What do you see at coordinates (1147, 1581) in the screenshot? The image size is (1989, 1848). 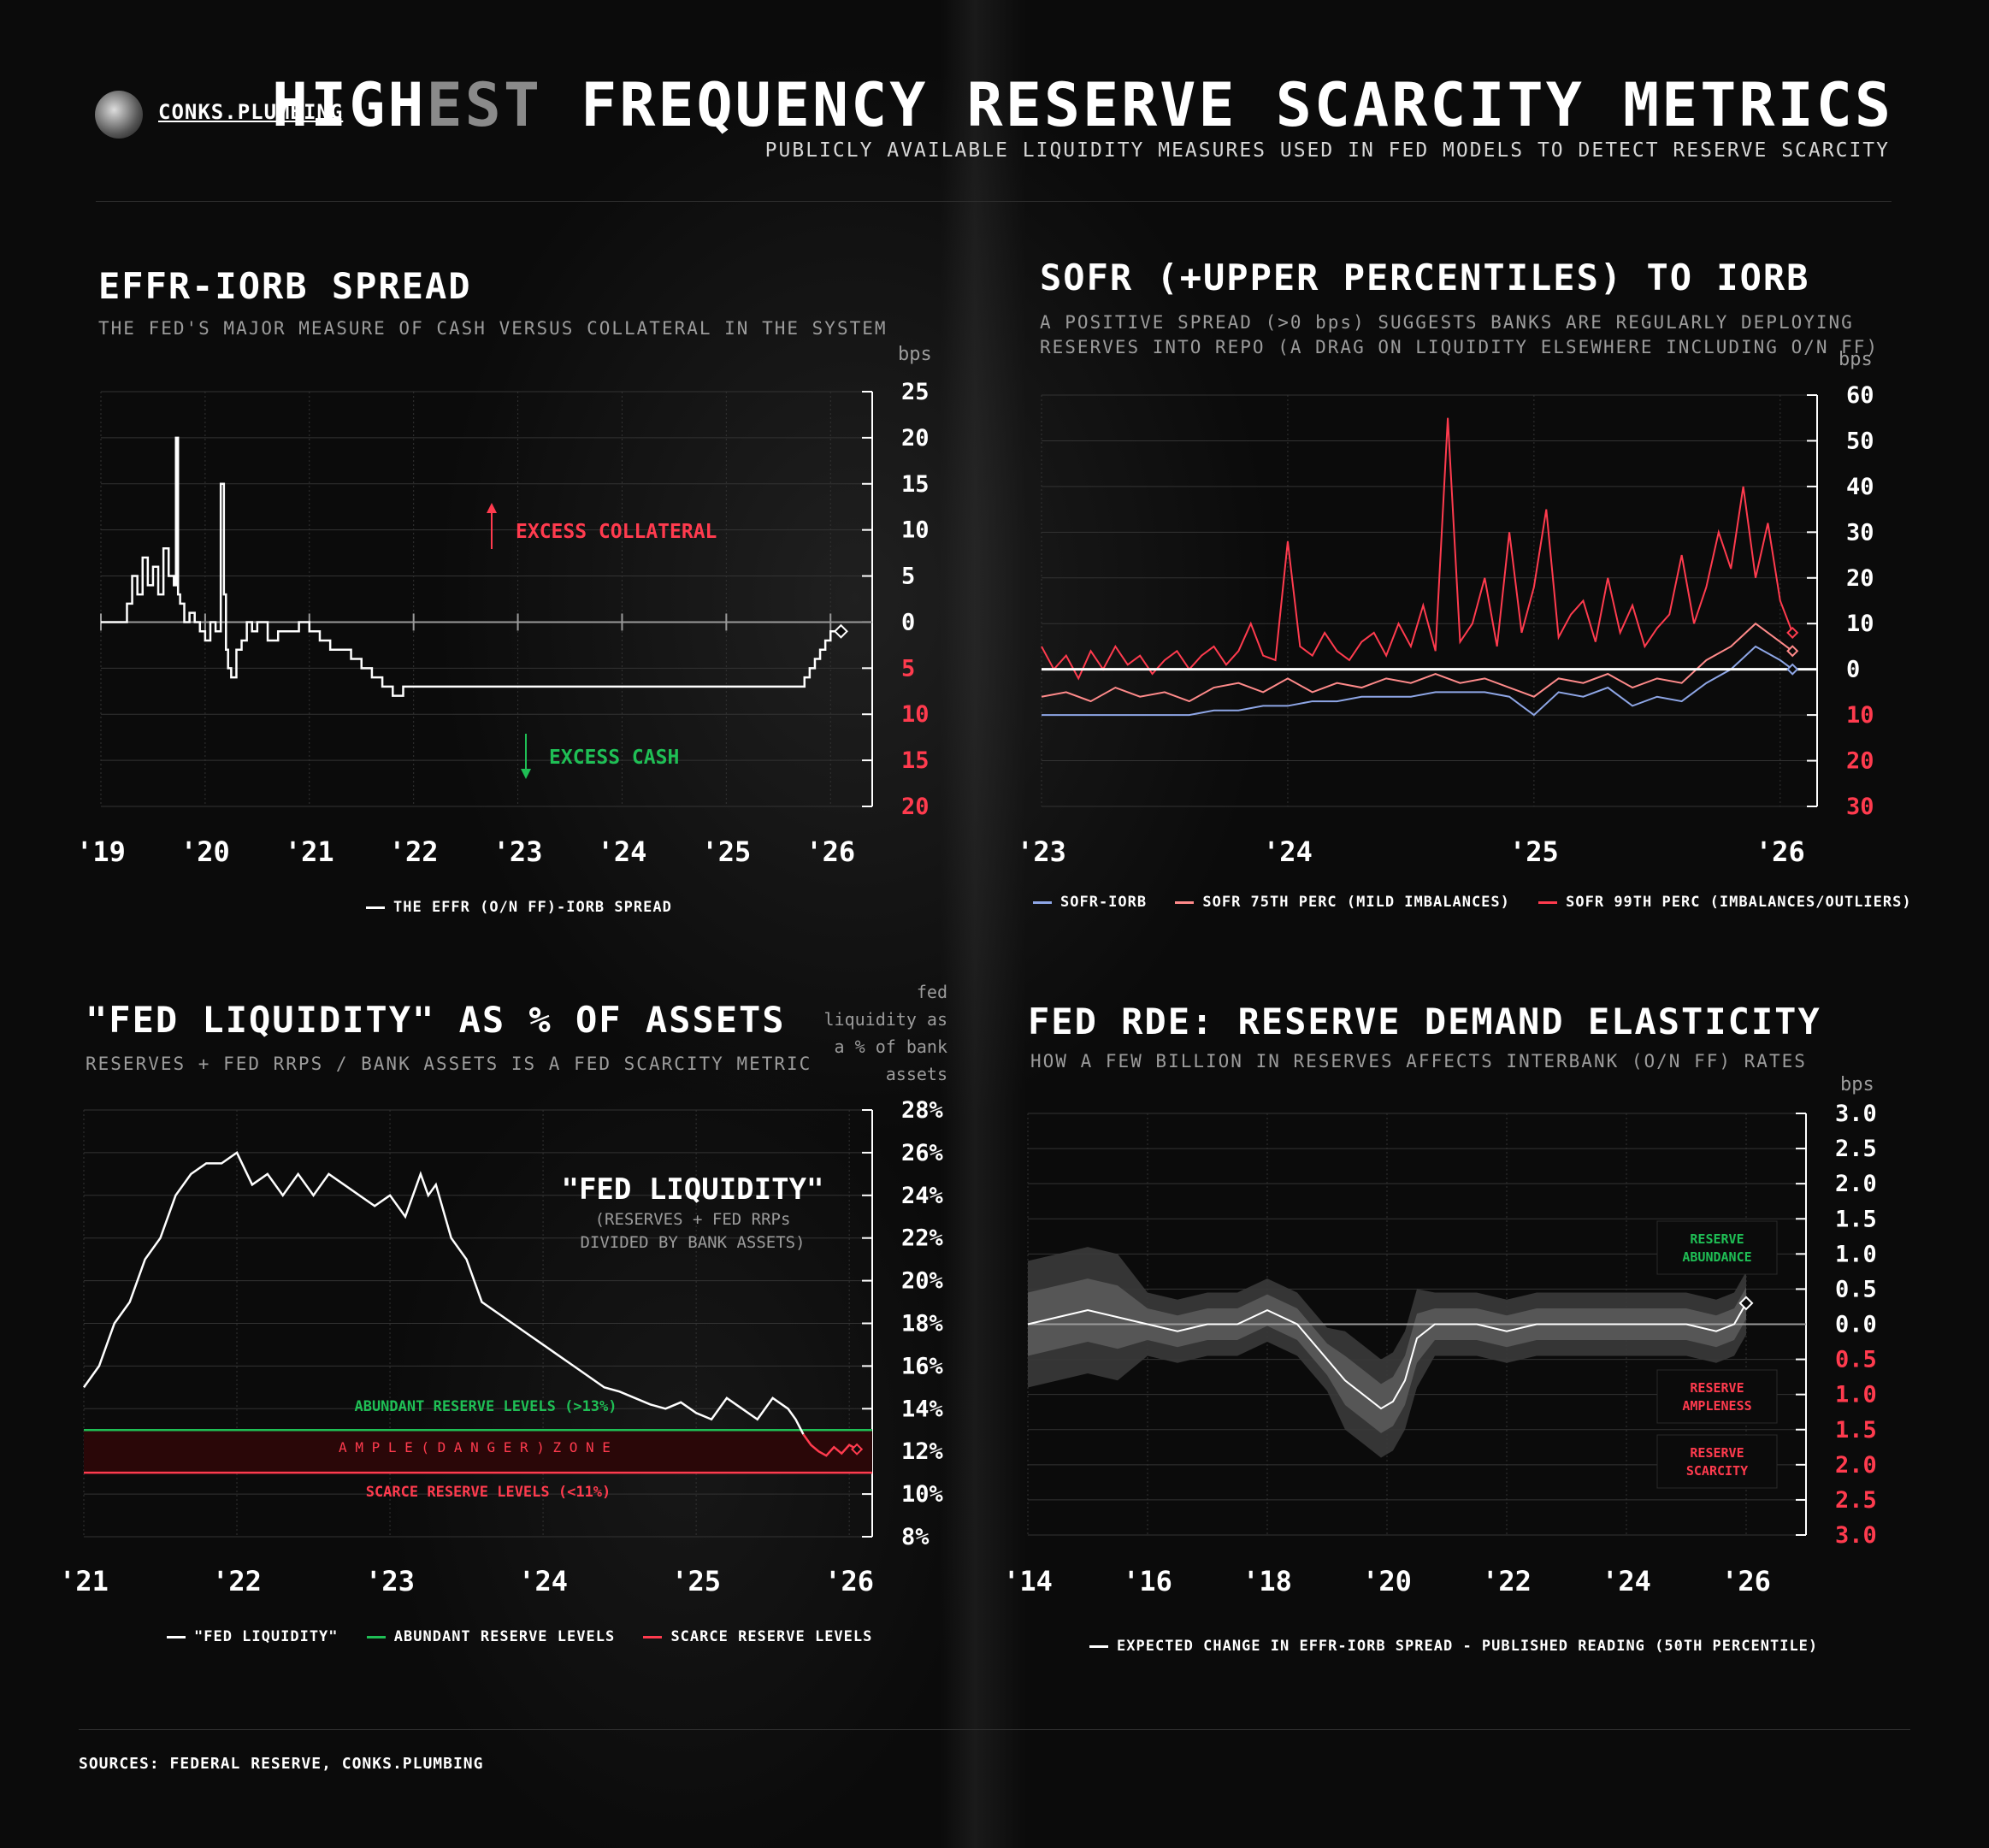 I see `x-tick-label: '16` at bounding box center [1147, 1581].